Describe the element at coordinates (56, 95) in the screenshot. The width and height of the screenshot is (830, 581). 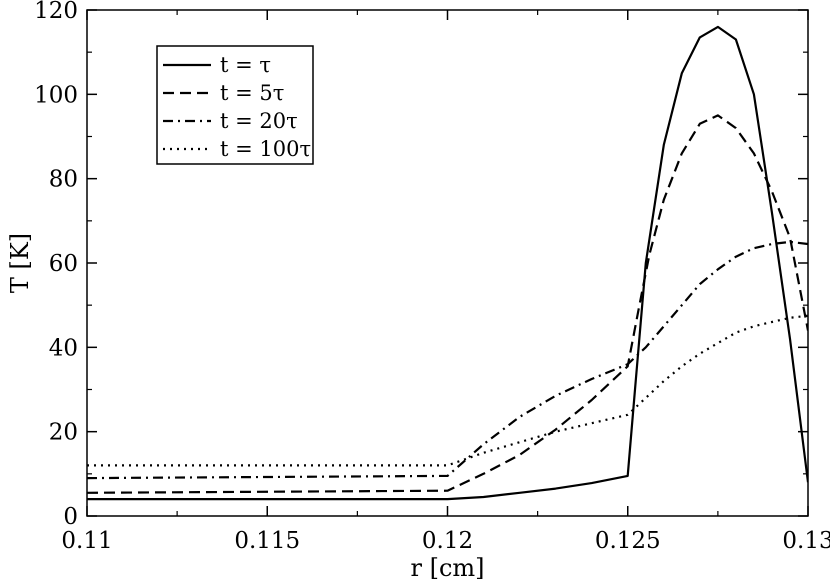
I see `y-tick-label: 100` at that location.